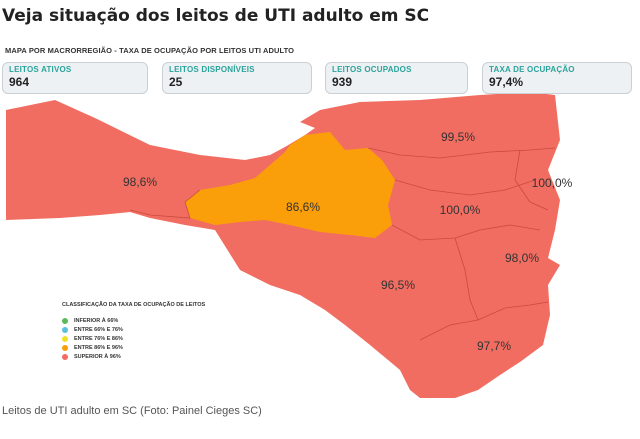 The image size is (640, 439). I want to click on legend-item: INFERIOR À 66%, so click(133, 320).